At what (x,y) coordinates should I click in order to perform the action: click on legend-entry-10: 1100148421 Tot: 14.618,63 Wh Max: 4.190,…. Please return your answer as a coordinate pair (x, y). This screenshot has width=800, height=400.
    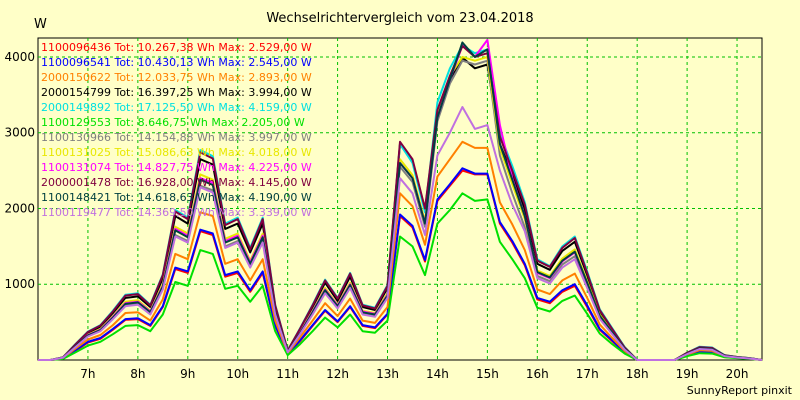
    Looking at the image, I should click on (176, 197).